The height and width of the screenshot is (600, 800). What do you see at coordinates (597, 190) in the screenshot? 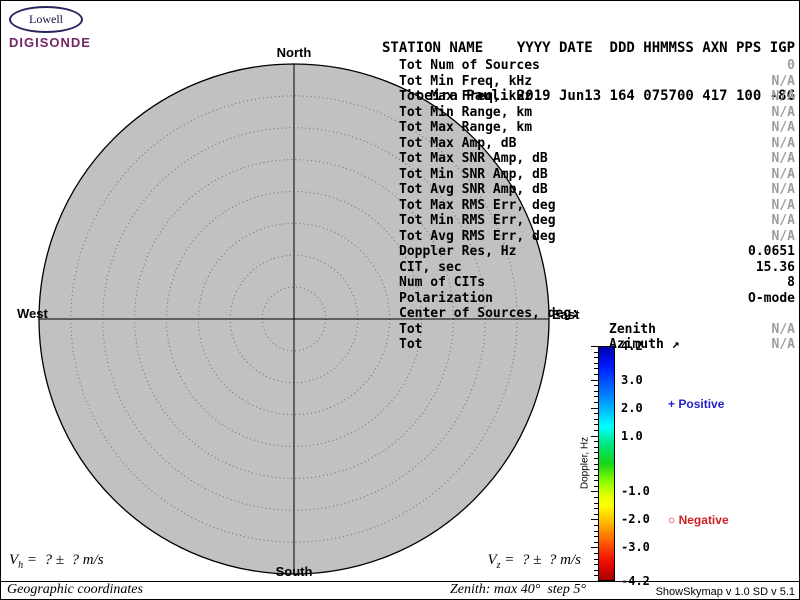
I see `stat-row: Tot Avg SNR Amp, dB N/A` at bounding box center [597, 190].